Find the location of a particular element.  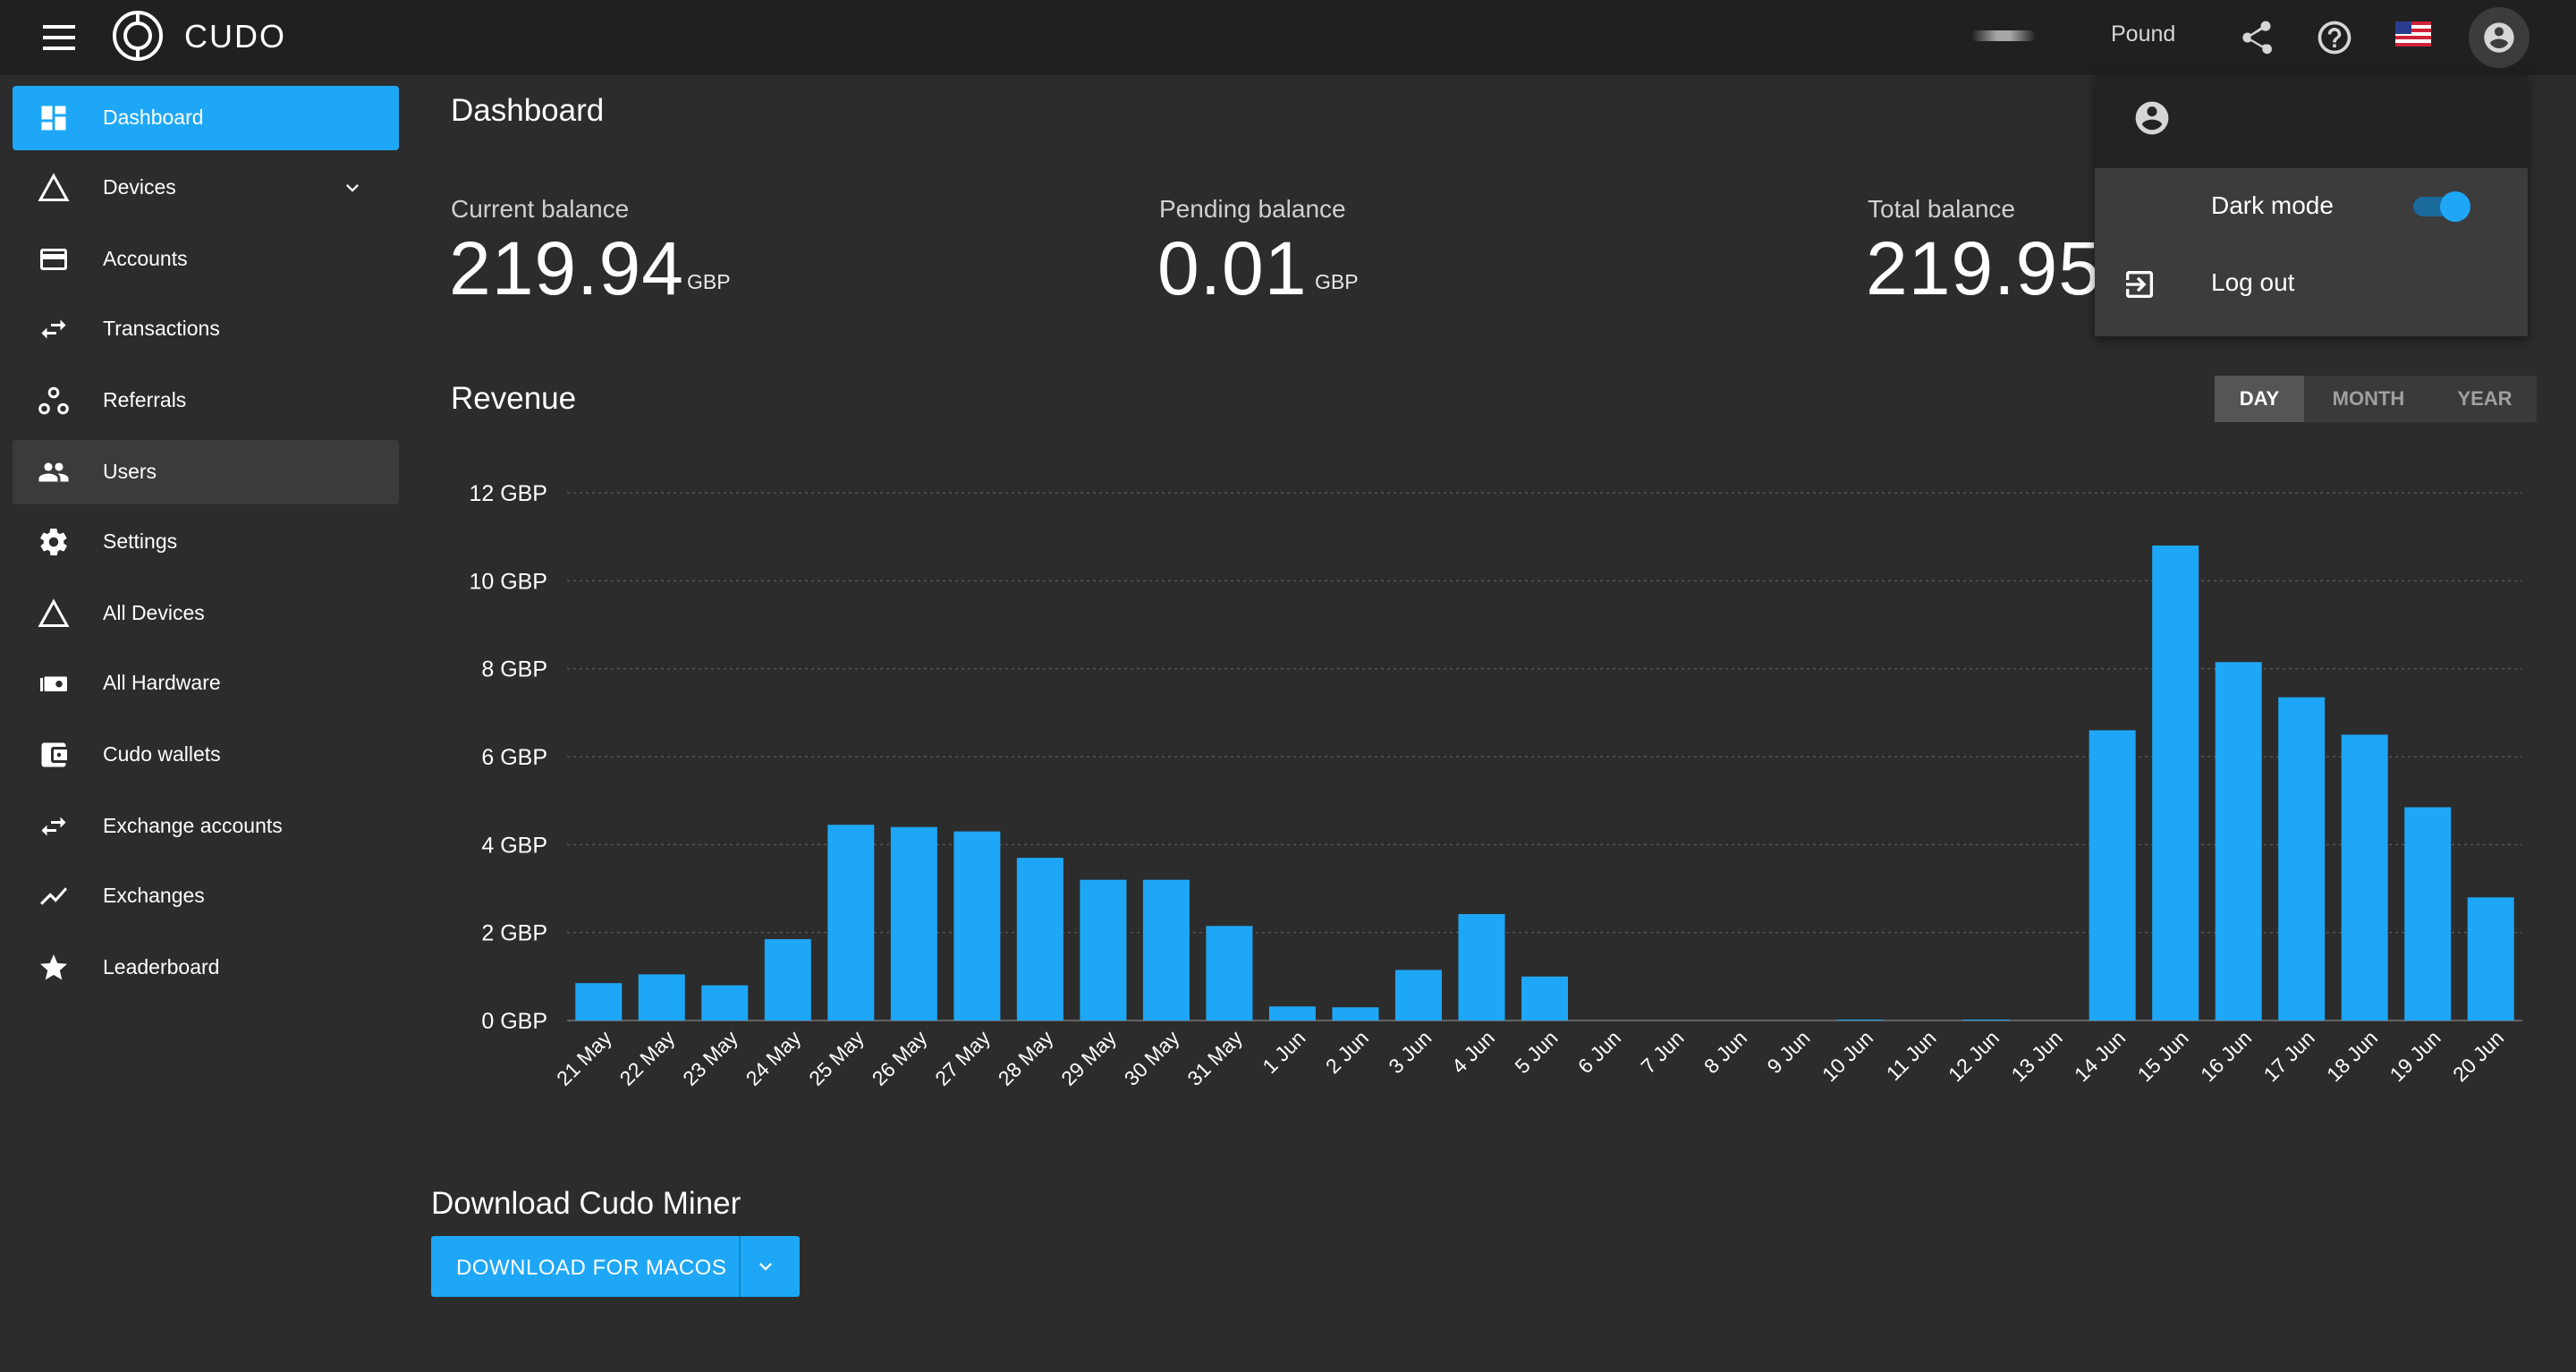

x-tick-label: 30 May is located at coordinates (1152, 1058).